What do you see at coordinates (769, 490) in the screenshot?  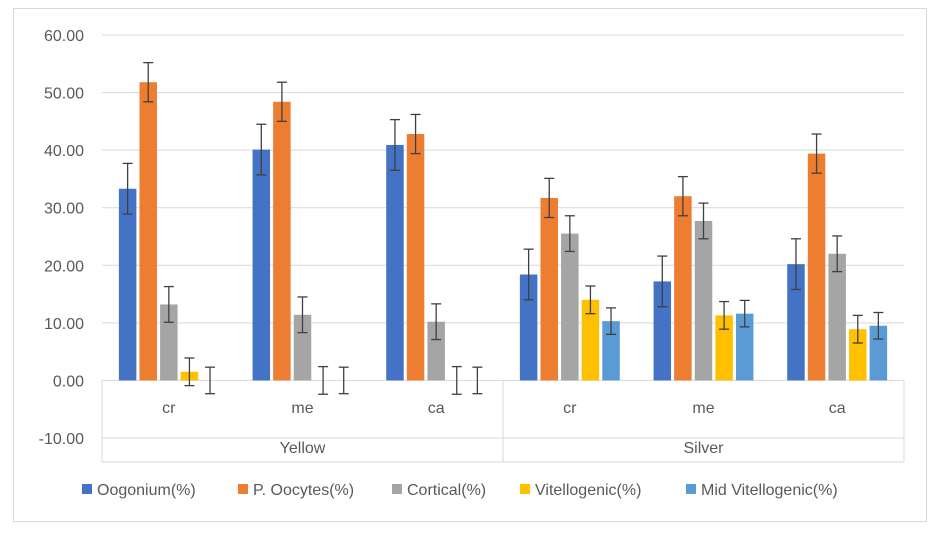 I see `legend-label: Mid Vitellogenic(%)` at bounding box center [769, 490].